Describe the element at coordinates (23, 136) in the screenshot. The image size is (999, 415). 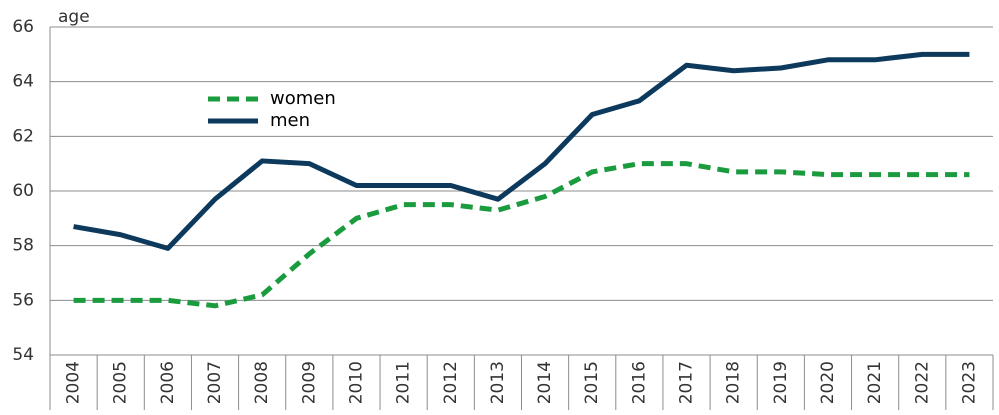
I see `y-tick-label: 62` at that location.